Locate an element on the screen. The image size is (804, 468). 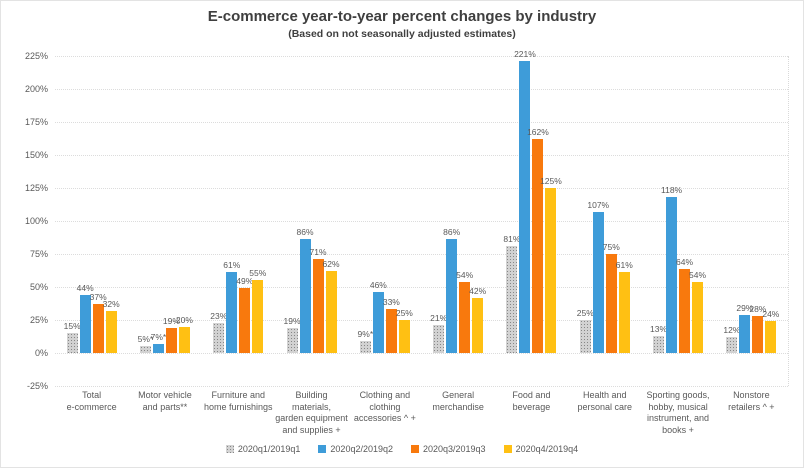
category-label: Clothing and clothing accessories ^ + is located at coordinates (384, 407).